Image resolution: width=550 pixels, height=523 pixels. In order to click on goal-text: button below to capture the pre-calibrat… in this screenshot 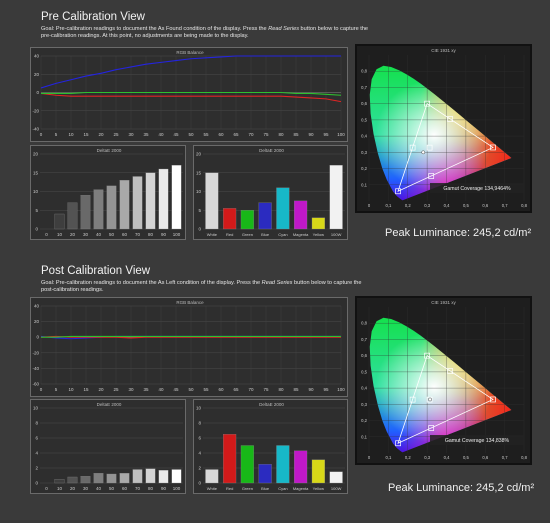, I will do `click(205, 33)`.